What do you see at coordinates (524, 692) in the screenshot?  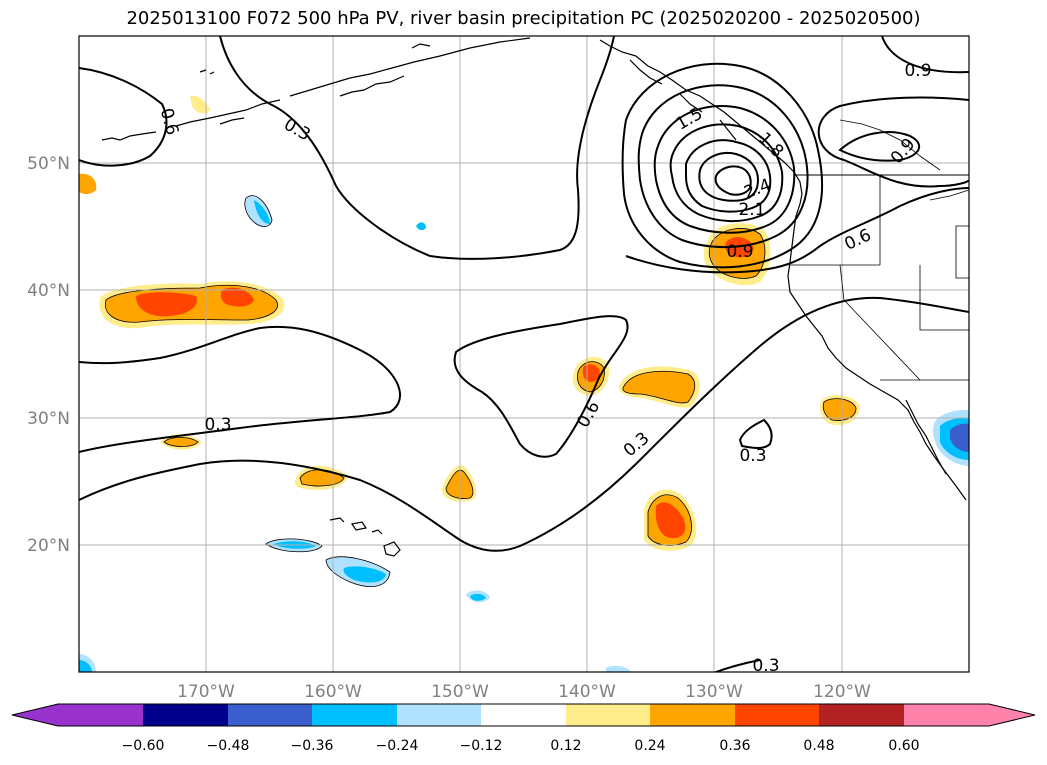 I see `longitude-labels: 170°W 160°W 150°W 140°W 130°W 120°W` at bounding box center [524, 692].